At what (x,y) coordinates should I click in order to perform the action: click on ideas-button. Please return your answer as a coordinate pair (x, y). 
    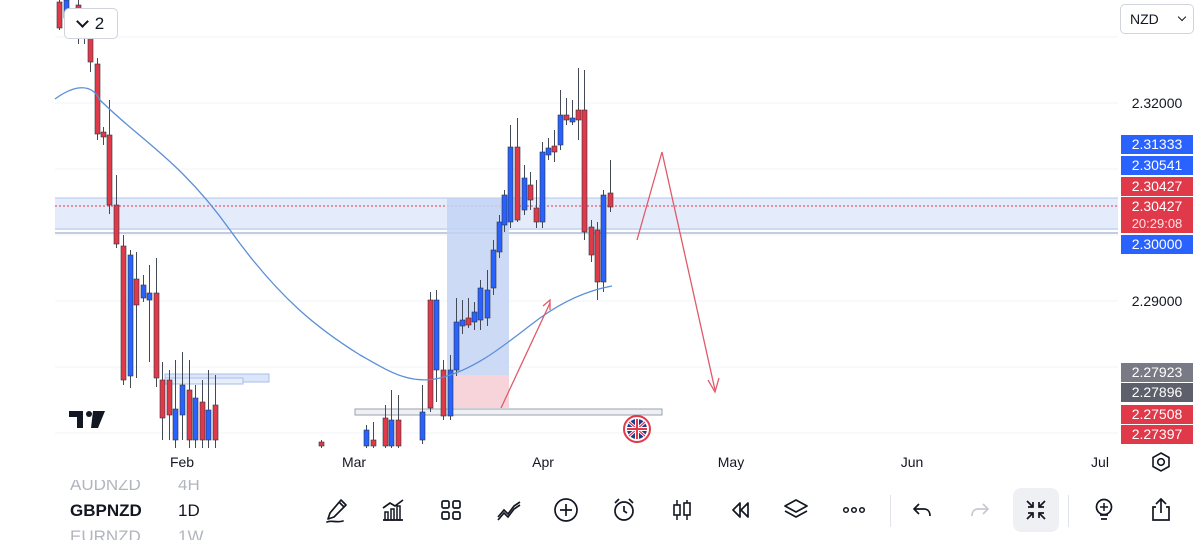
    Looking at the image, I should click on (1104, 510).